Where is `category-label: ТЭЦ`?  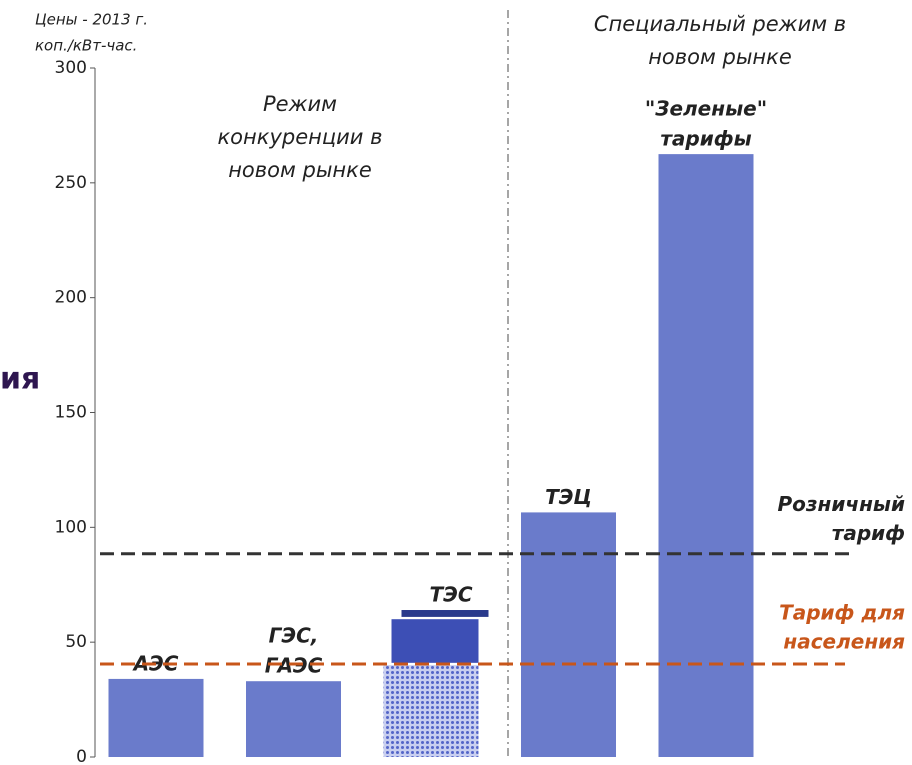 category-label: ТЭЦ is located at coordinates (568, 497).